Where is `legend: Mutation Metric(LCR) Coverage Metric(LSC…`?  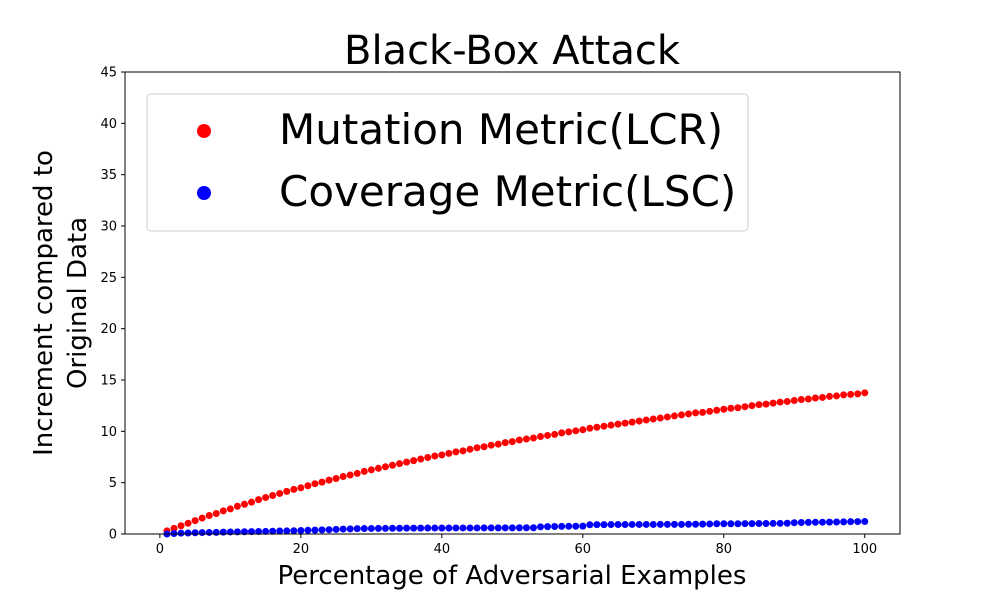 legend: Mutation Metric(LCR) Coverage Metric(LSC… is located at coordinates (447, 162).